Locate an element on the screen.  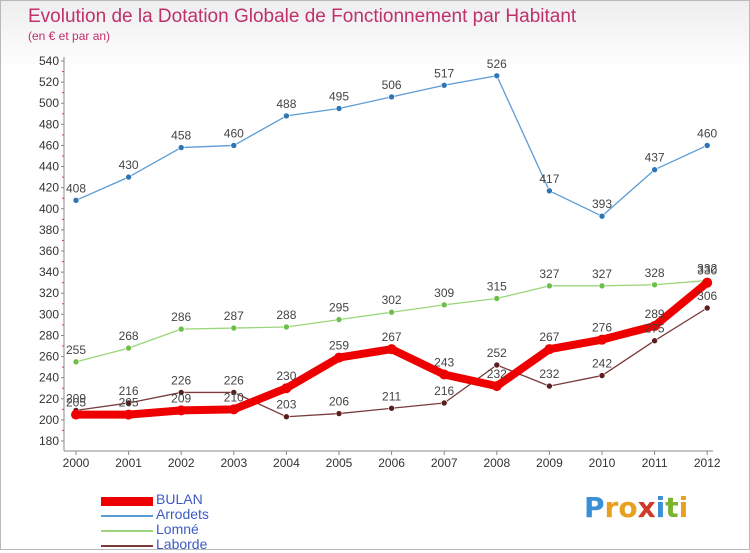
data-label-laborde: 252 is located at coordinates (497, 353).